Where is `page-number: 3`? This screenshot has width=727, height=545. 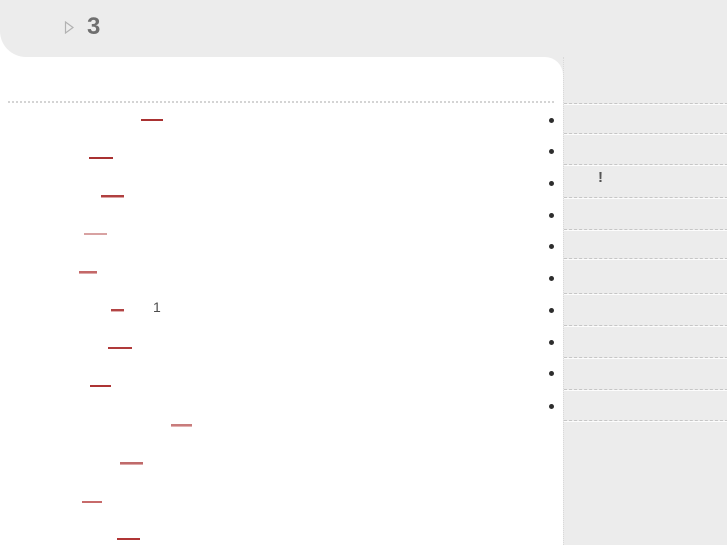 page-number: 3 is located at coordinates (94, 26).